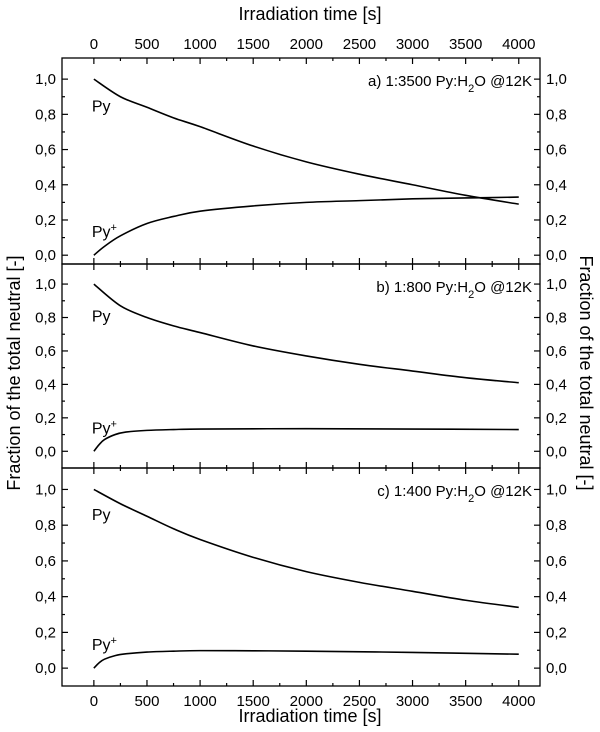 The image size is (600, 732). Describe the element at coordinates (306, 701) in the screenshot. I see `bottom-x-tick-label: 2000` at that location.